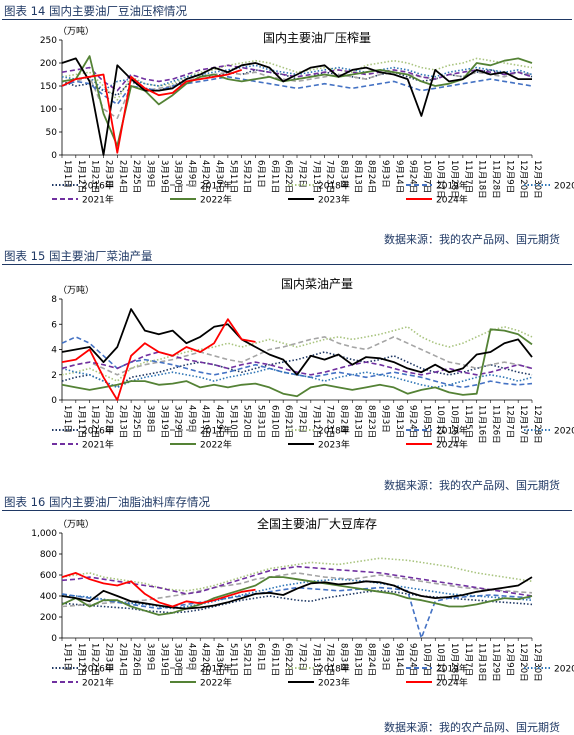 This screenshot has height=735, width=574. I want to click on x-tick-label: 5月31日, so click(261, 421).